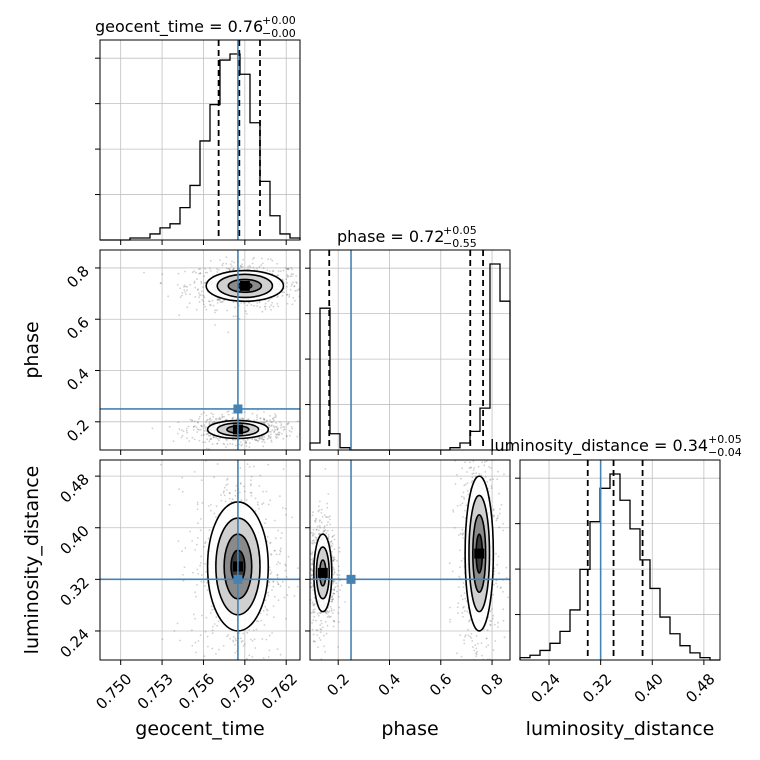  What do you see at coordinates (238, 579) in the screenshot?
I see `truth-marker` at bounding box center [238, 579].